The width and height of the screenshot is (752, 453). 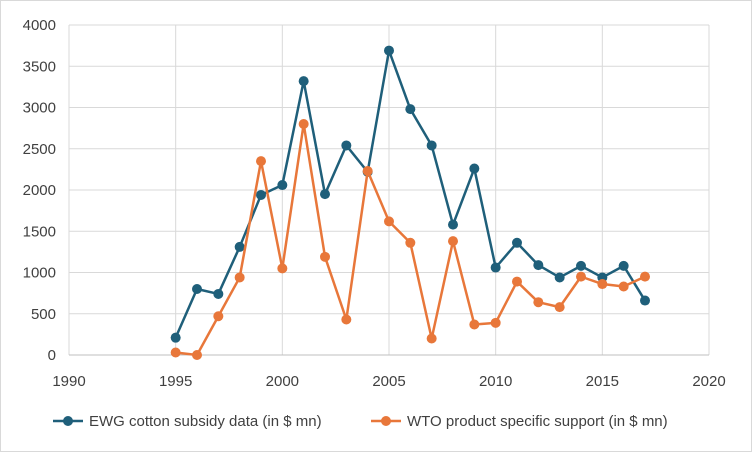 I want to click on x-tick-label: 2005, so click(x=388, y=381).